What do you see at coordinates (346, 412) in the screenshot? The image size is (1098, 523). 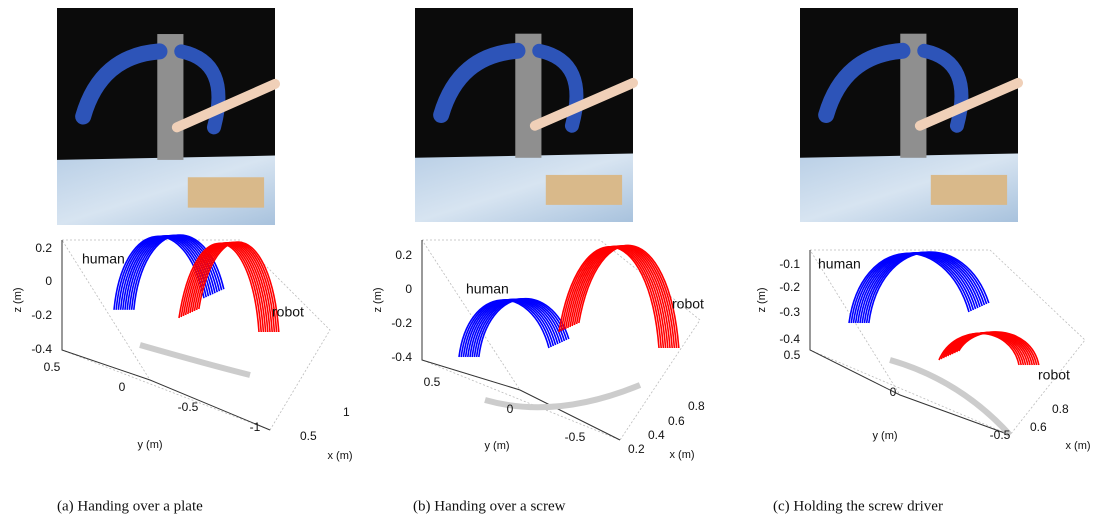 I see `x-tick-label: 1` at bounding box center [346, 412].